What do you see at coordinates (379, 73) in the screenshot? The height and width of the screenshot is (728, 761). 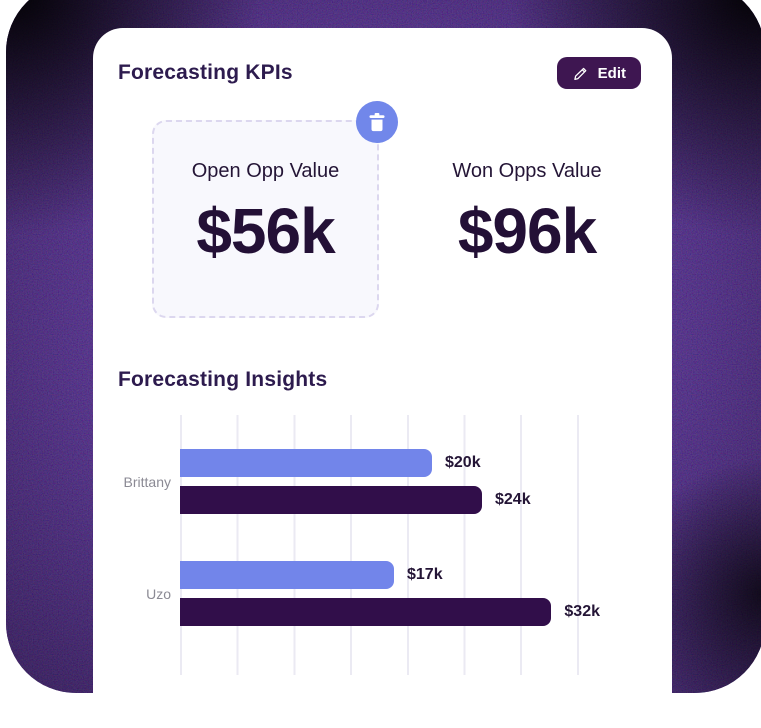 I see `card-header: Forecasting KPIs Edit` at bounding box center [379, 73].